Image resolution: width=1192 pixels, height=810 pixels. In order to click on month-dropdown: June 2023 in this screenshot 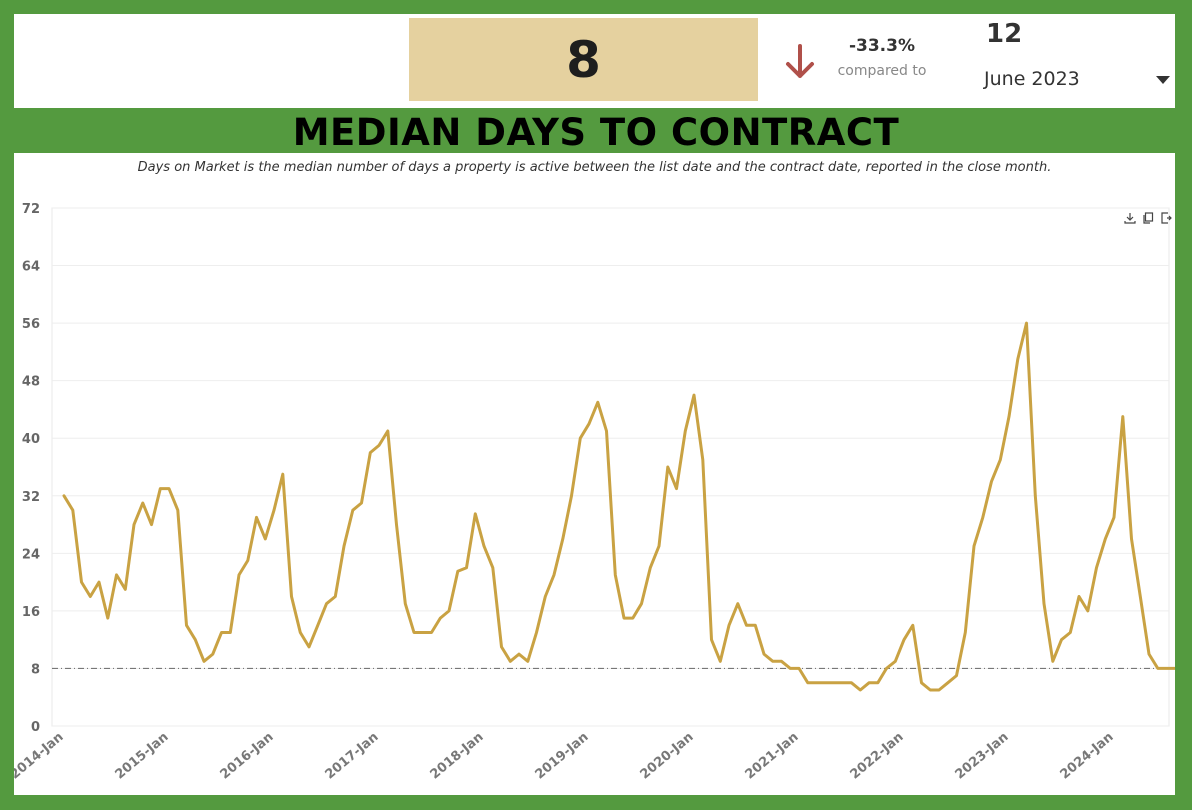, I will do `click(1077, 81)`.